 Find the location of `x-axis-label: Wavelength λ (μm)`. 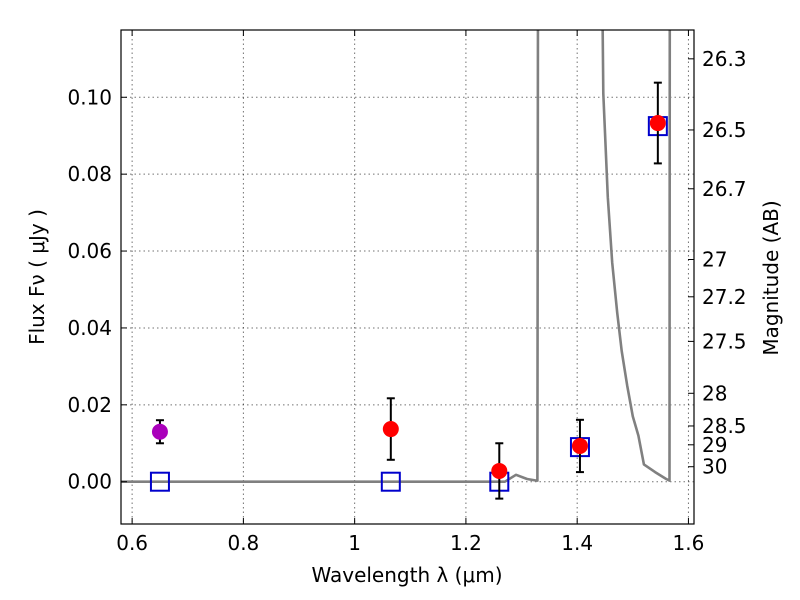

x-axis-label: Wavelength λ (μm) is located at coordinates (406, 575).